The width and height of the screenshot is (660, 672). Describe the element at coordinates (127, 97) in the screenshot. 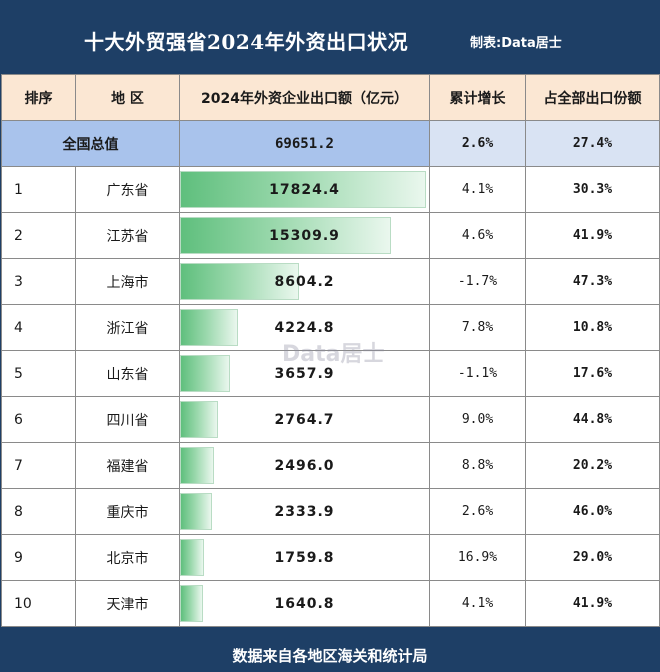

I see `col-header-region: 地 区` at that location.